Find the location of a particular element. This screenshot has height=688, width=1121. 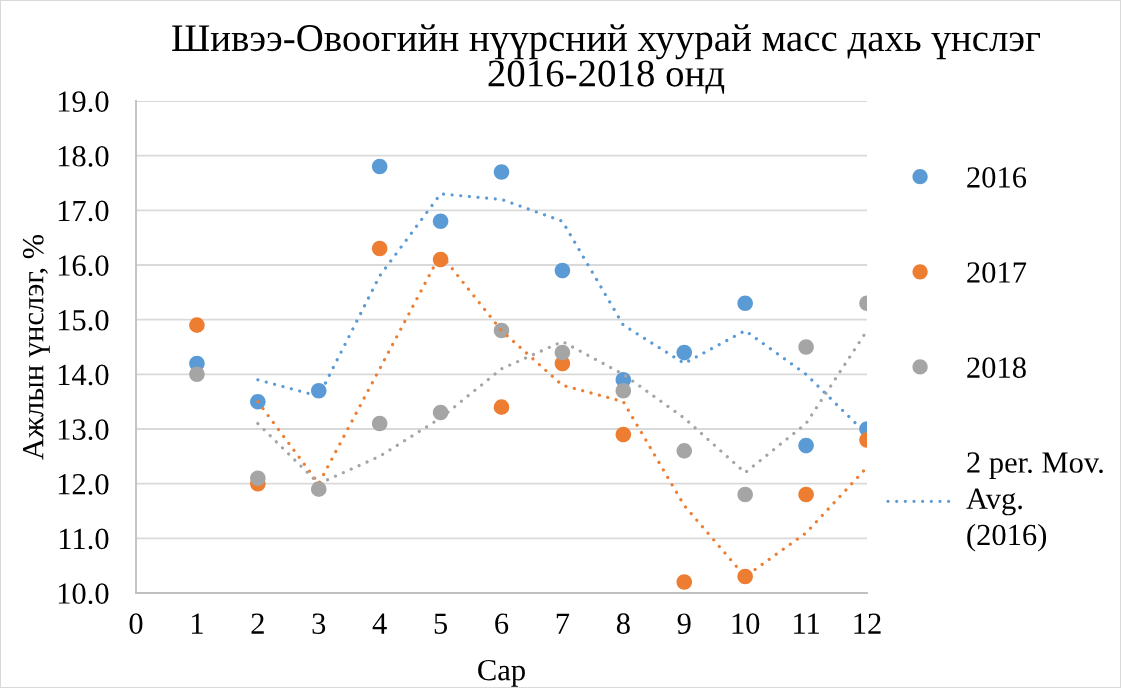

x-tick-label: 7 is located at coordinates (563, 623).